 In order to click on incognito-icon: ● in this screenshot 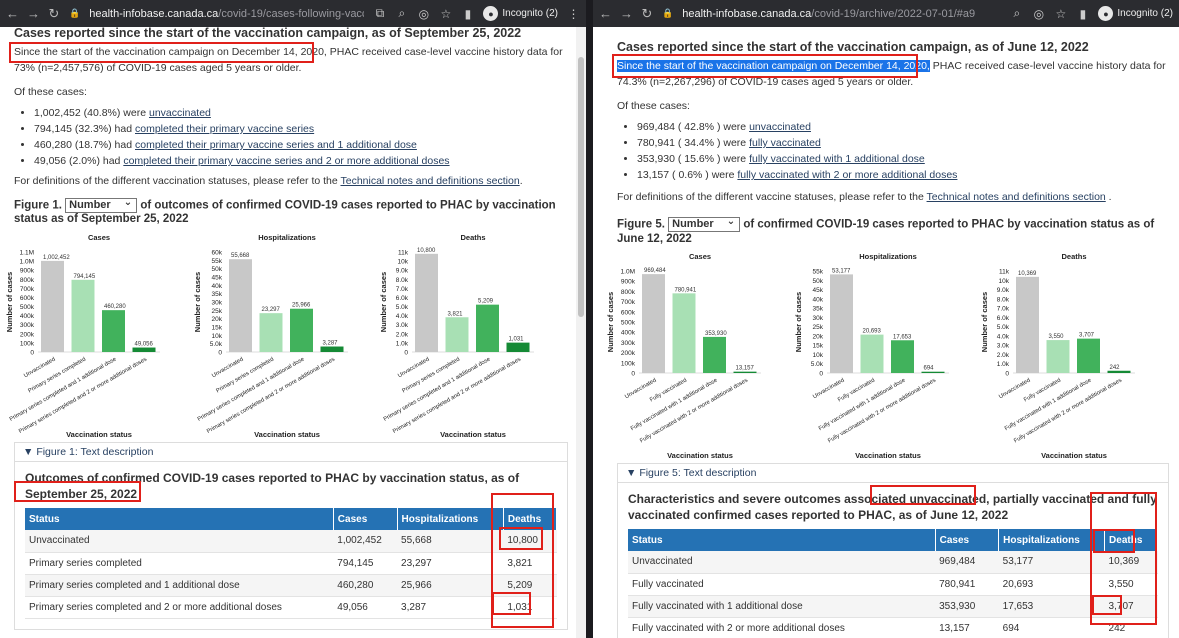, I will do `click(1106, 13)`.